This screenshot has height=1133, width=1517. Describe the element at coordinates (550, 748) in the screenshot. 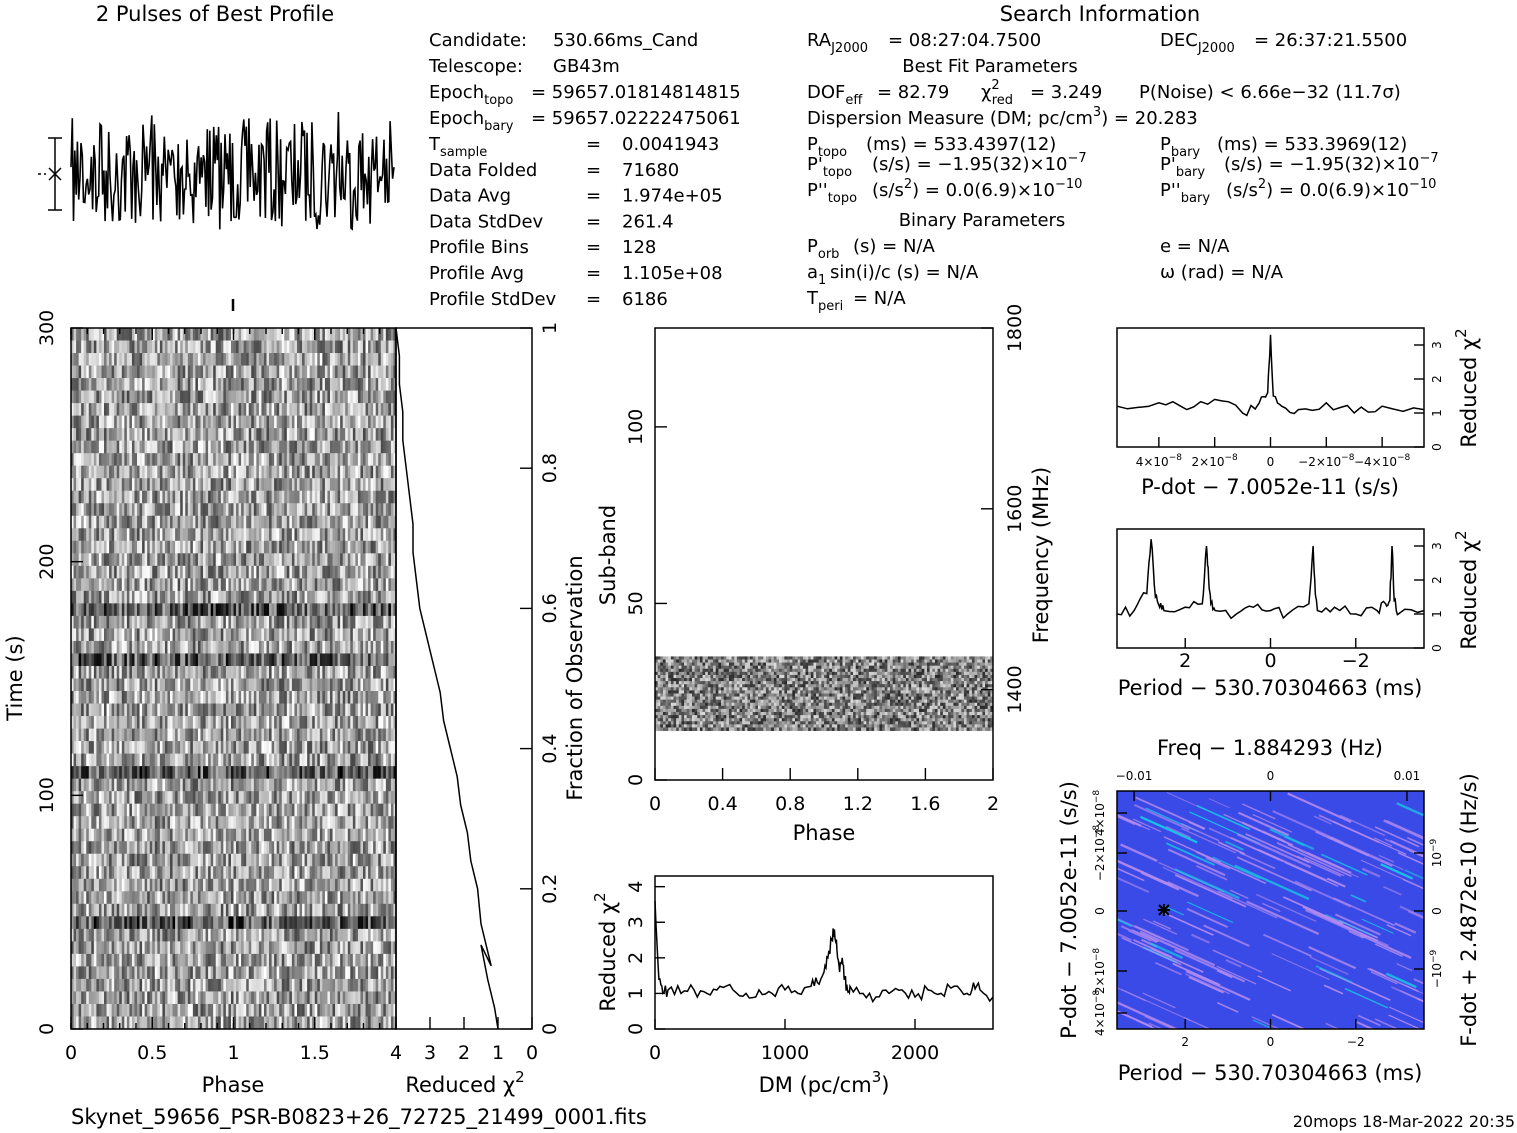

I see `y-tick-label: 0.4` at that location.